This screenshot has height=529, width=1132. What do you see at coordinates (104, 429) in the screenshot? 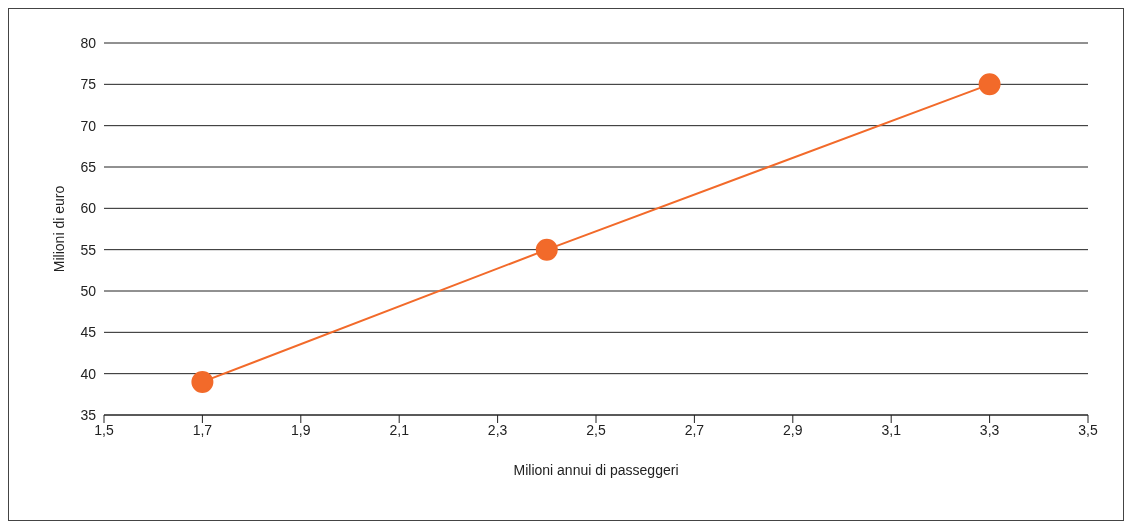
I see `x-tick-label: 1,5` at bounding box center [104, 429].